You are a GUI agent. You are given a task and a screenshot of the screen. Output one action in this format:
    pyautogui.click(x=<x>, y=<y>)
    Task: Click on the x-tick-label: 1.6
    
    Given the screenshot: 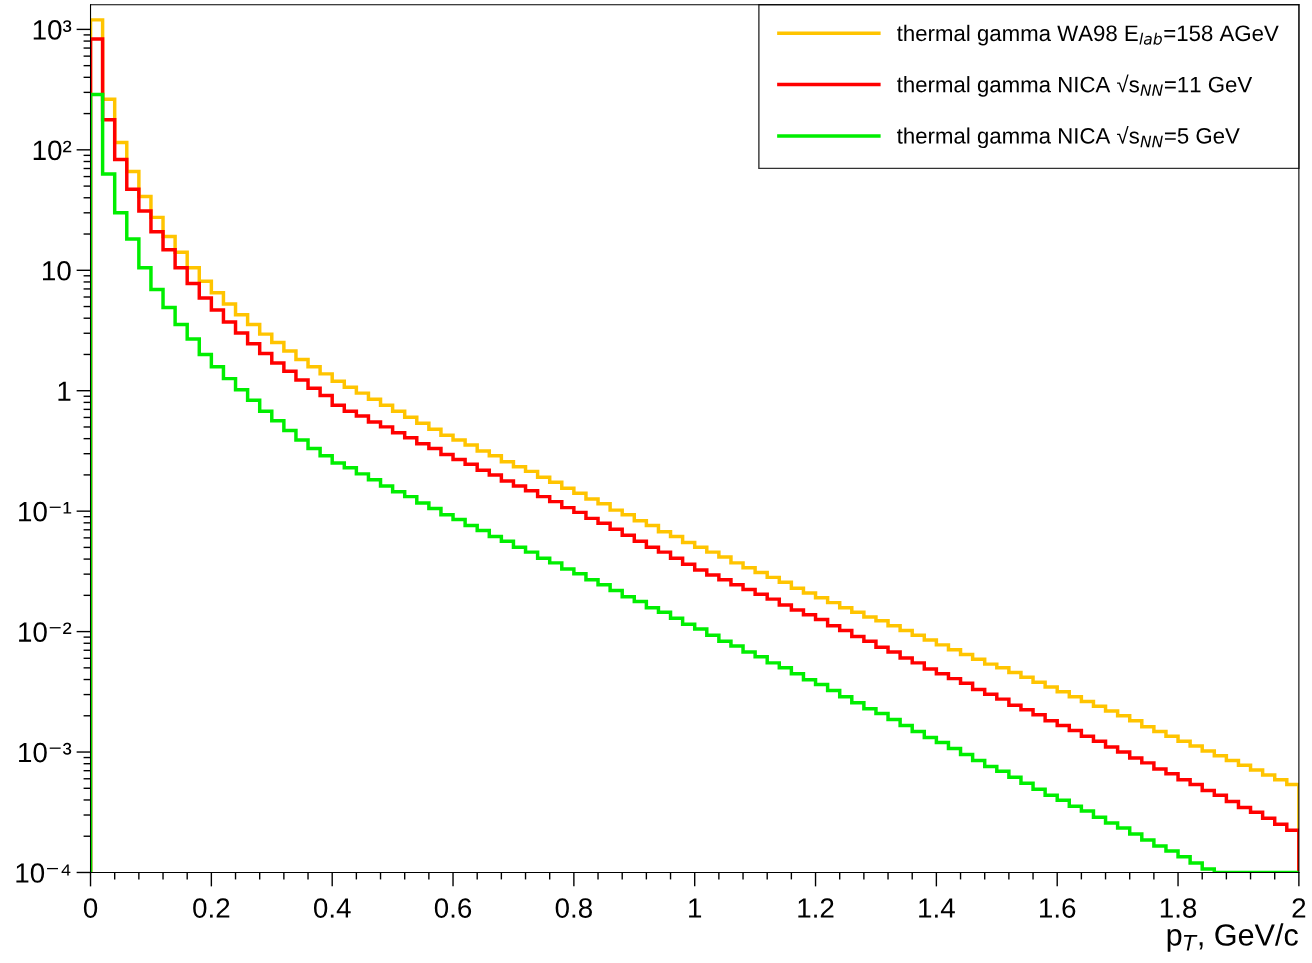 What is the action you would take?
    pyautogui.click(x=1058, y=908)
    